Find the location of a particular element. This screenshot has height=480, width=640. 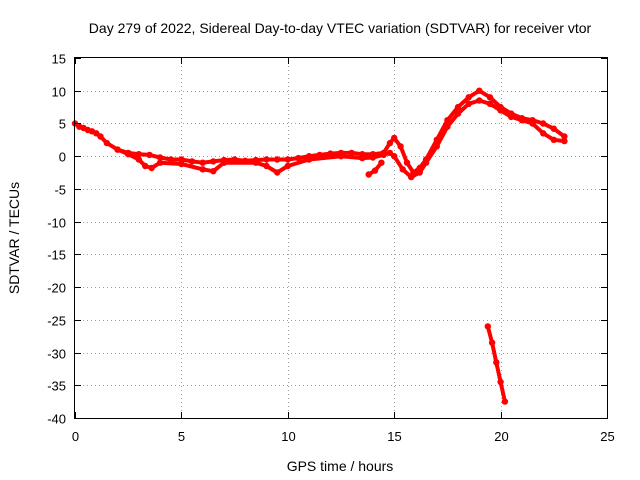

y-tick-label: 0 is located at coordinates (62, 157).